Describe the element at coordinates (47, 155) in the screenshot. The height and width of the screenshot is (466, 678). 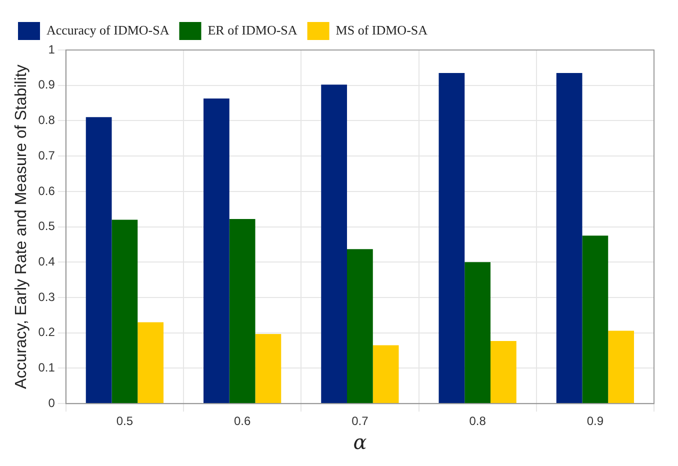
I see `y-tick-label: 0.7` at that location.